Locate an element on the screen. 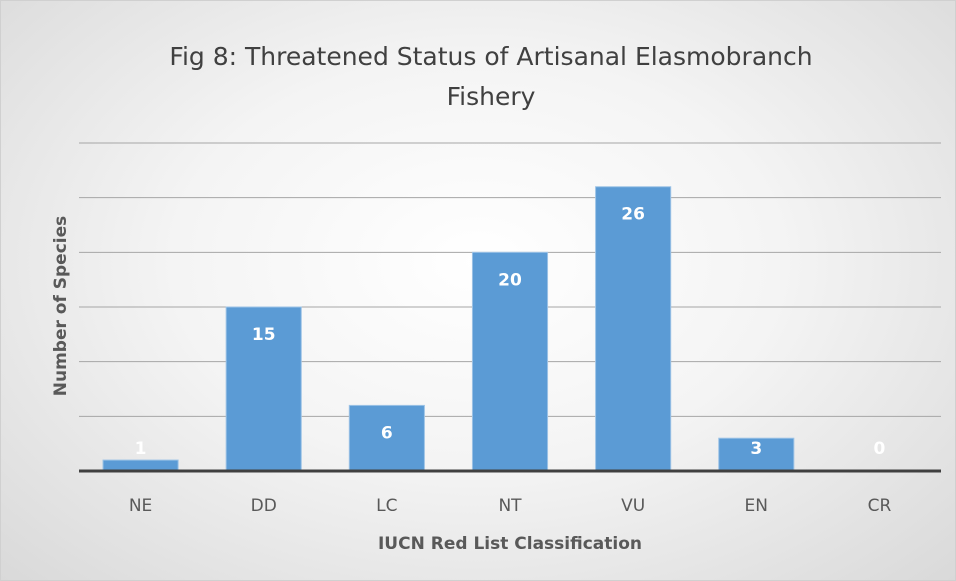 Image resolution: width=956 pixels, height=581 pixels. x-axis-label: IUCN Red List Classification is located at coordinates (510, 544).